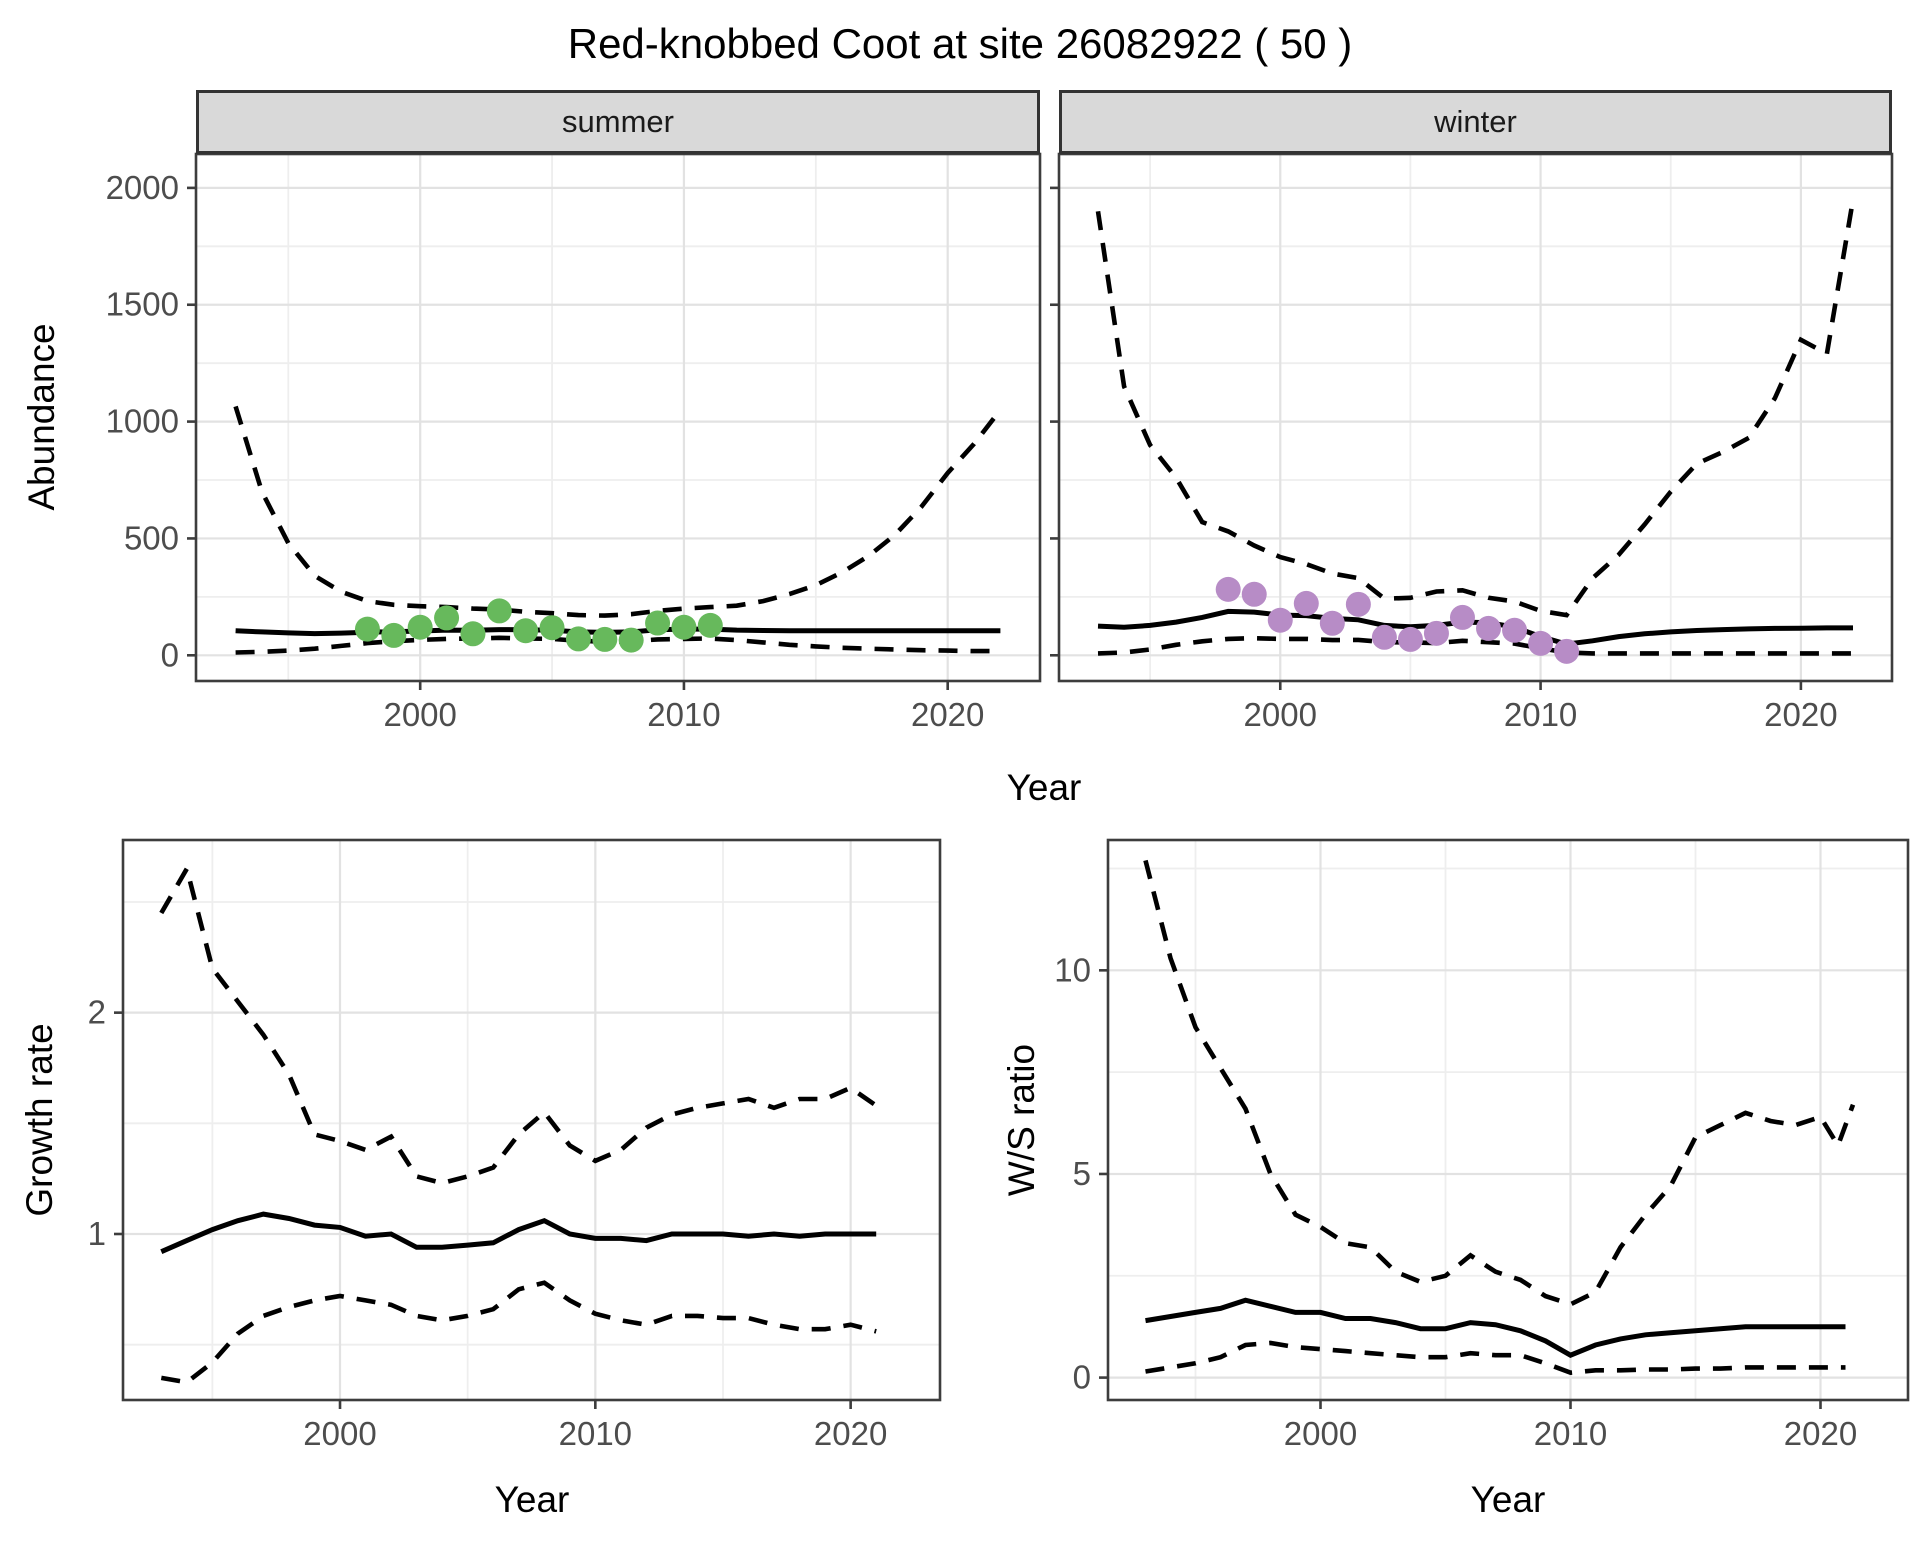  What do you see at coordinates (142, 304) in the screenshot?
I see `y-tick-label: 1500` at bounding box center [142, 304].